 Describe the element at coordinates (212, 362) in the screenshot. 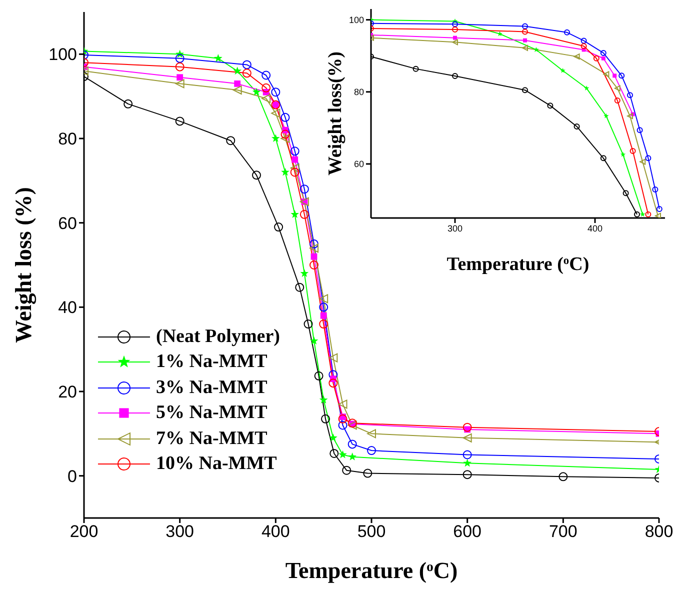

I see `legend-label: 1% Na-MMT` at that location.